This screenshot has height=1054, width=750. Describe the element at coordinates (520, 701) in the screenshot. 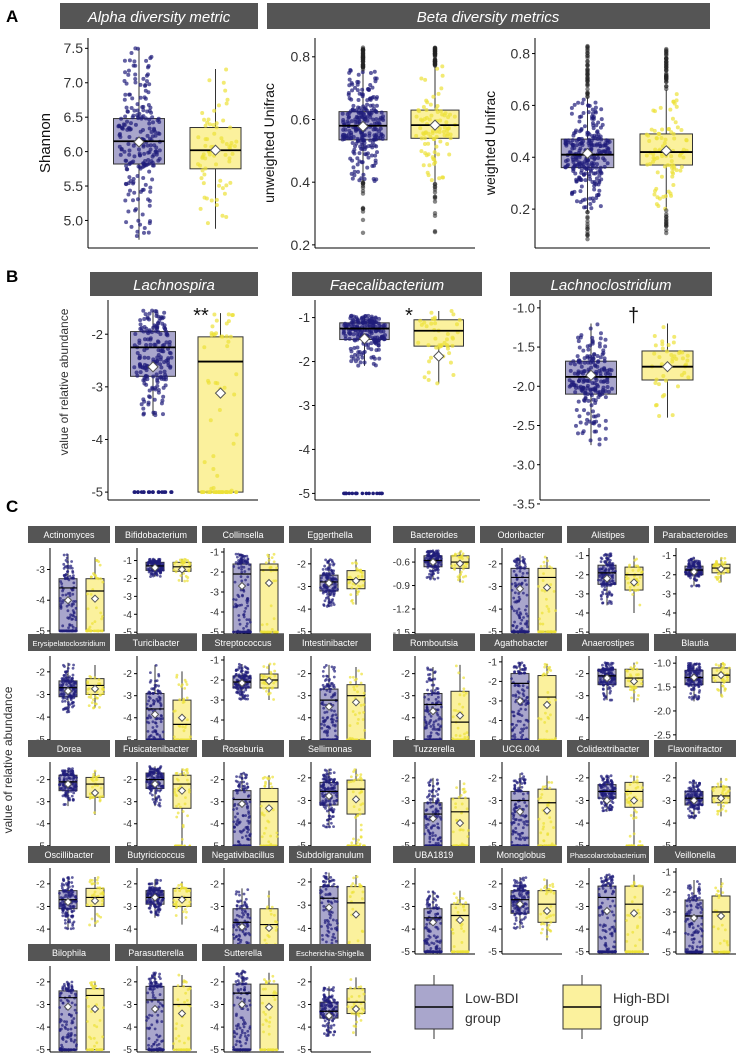

I see `box-group-low-agathobacter` at that location.